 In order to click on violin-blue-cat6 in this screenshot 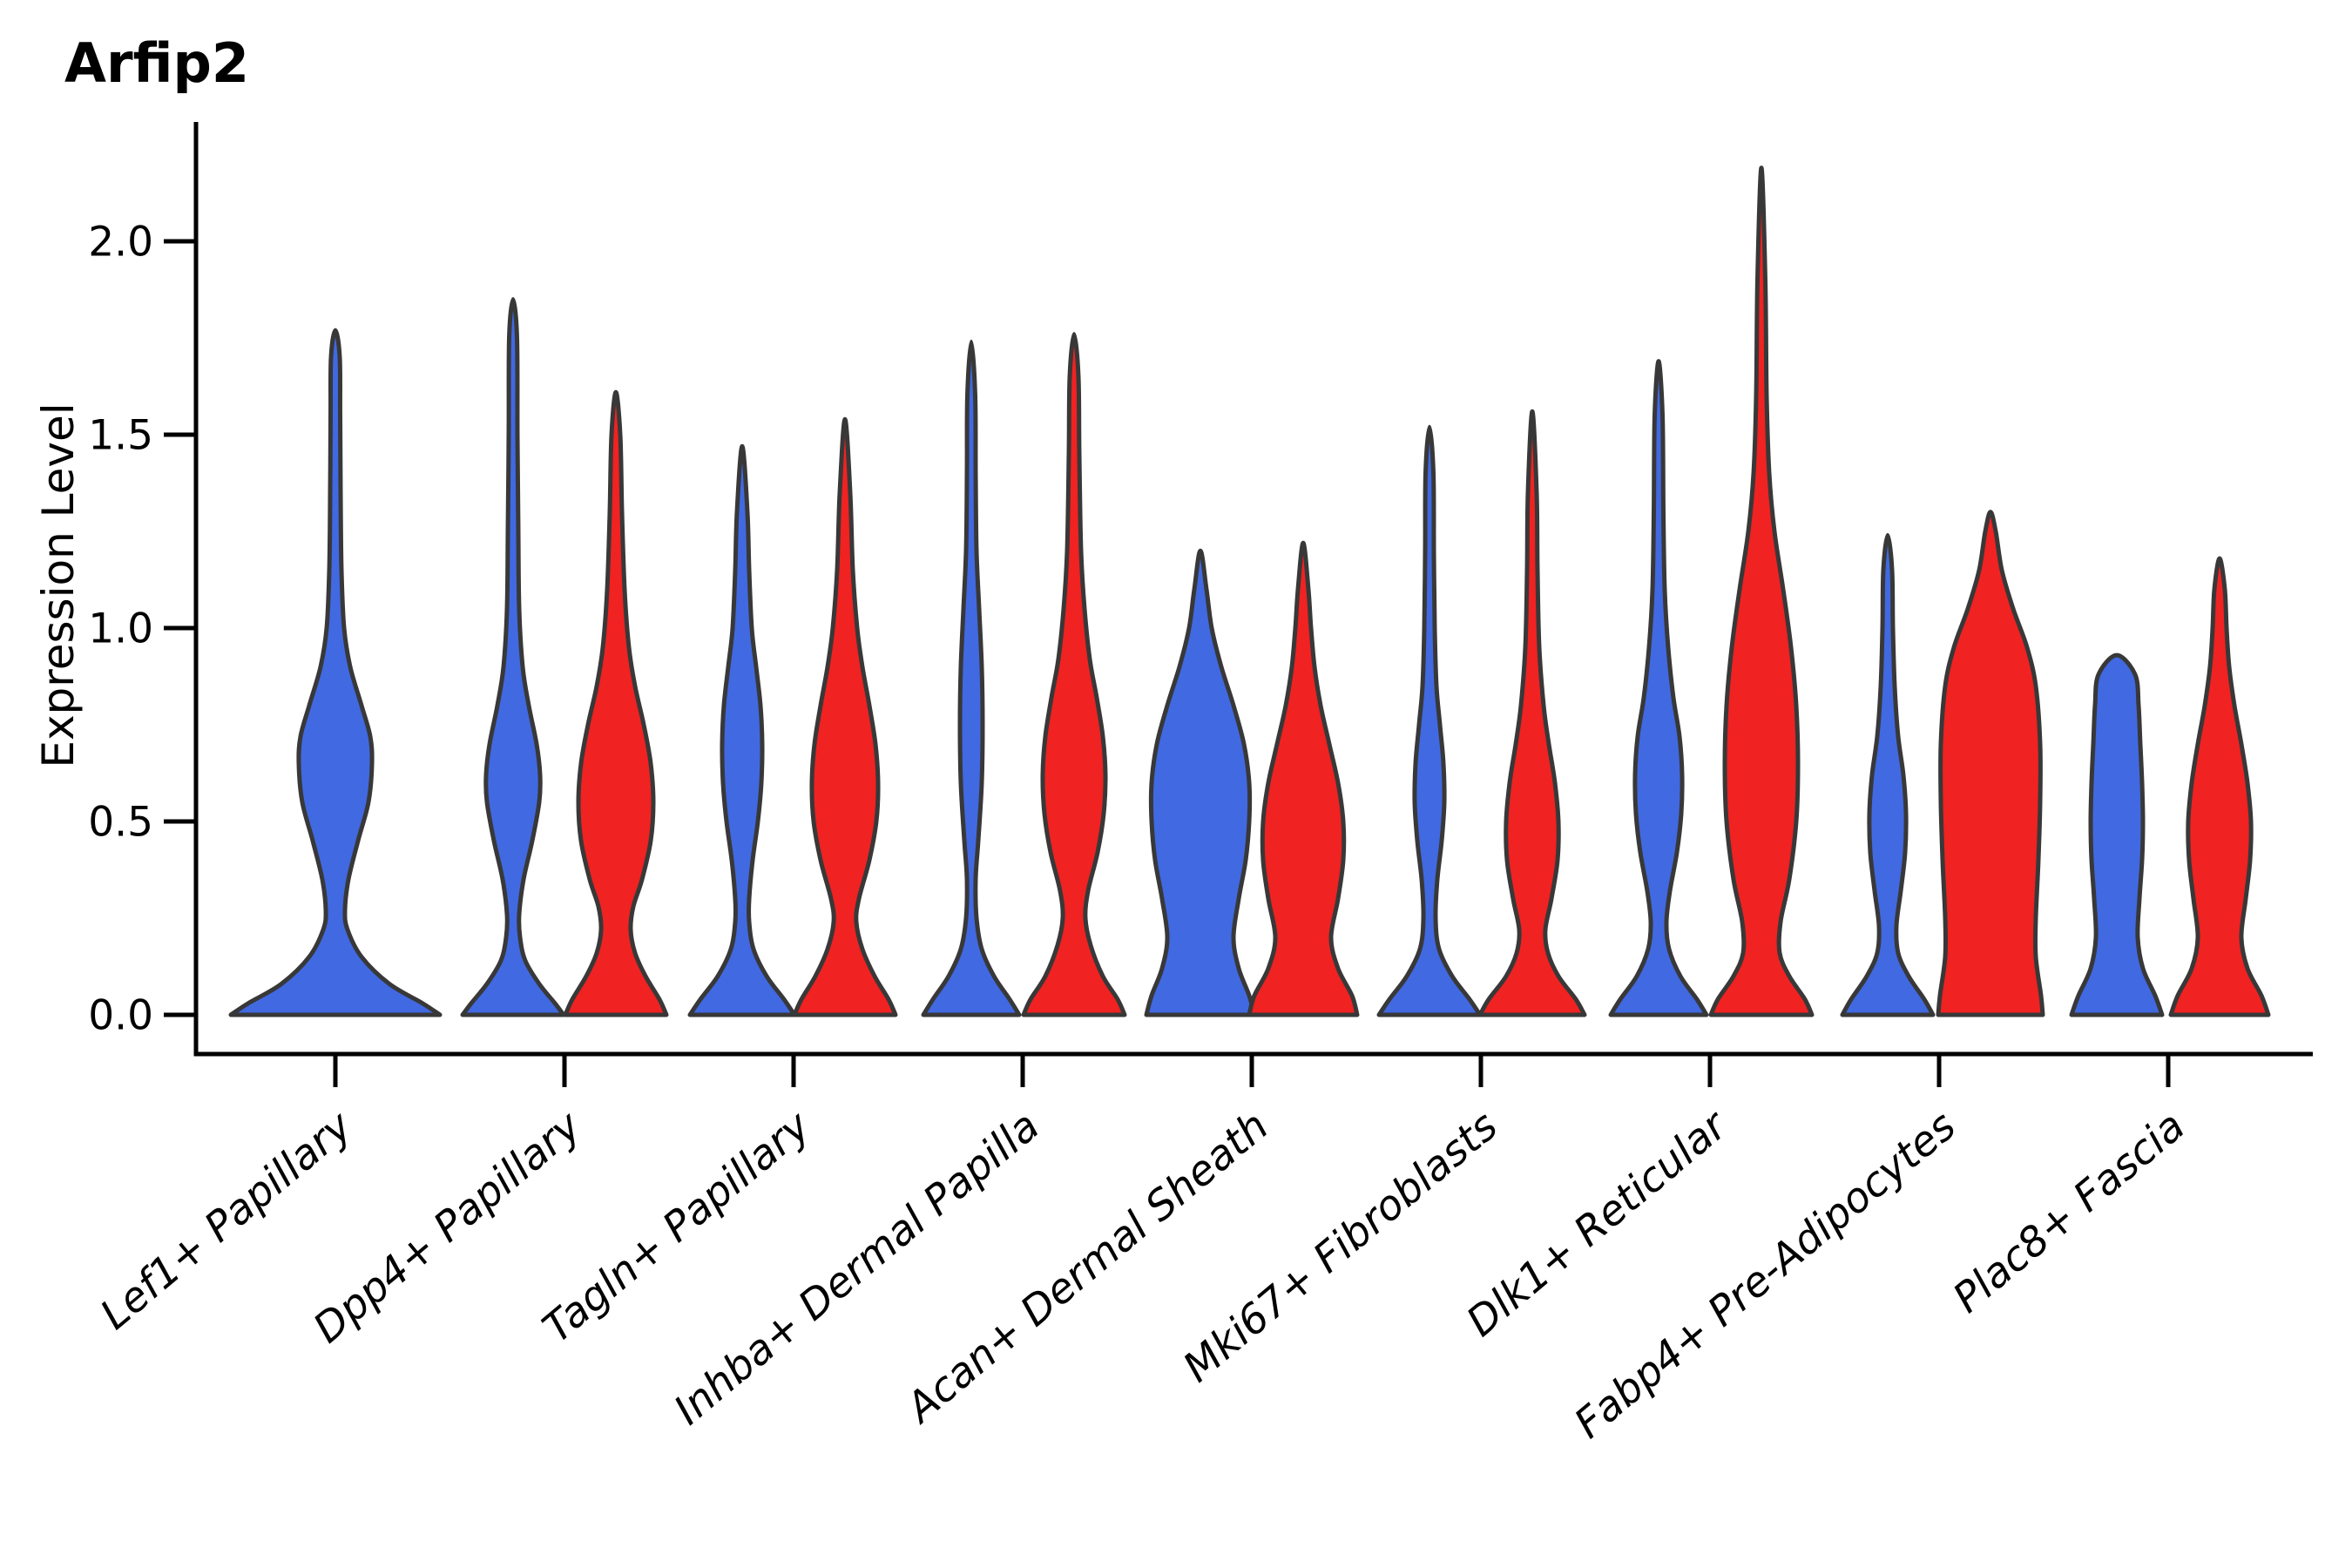, I will do `click(1658, 688)`.